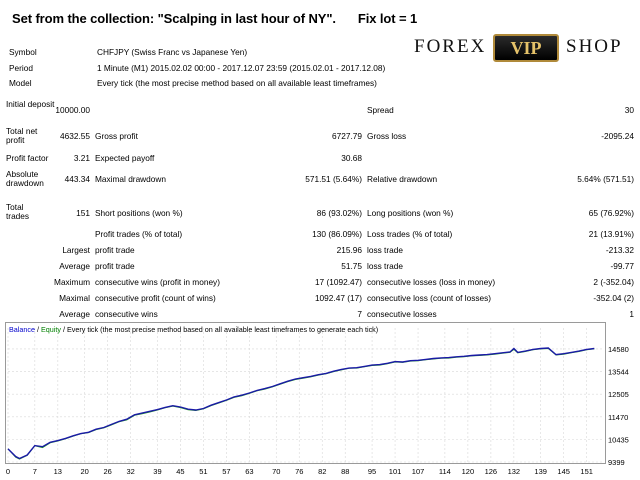 The height and width of the screenshot is (480, 640). Describe the element at coordinates (126, 314) in the screenshot. I see `avg-consecutive-wins-label: consecutive wins` at that location.